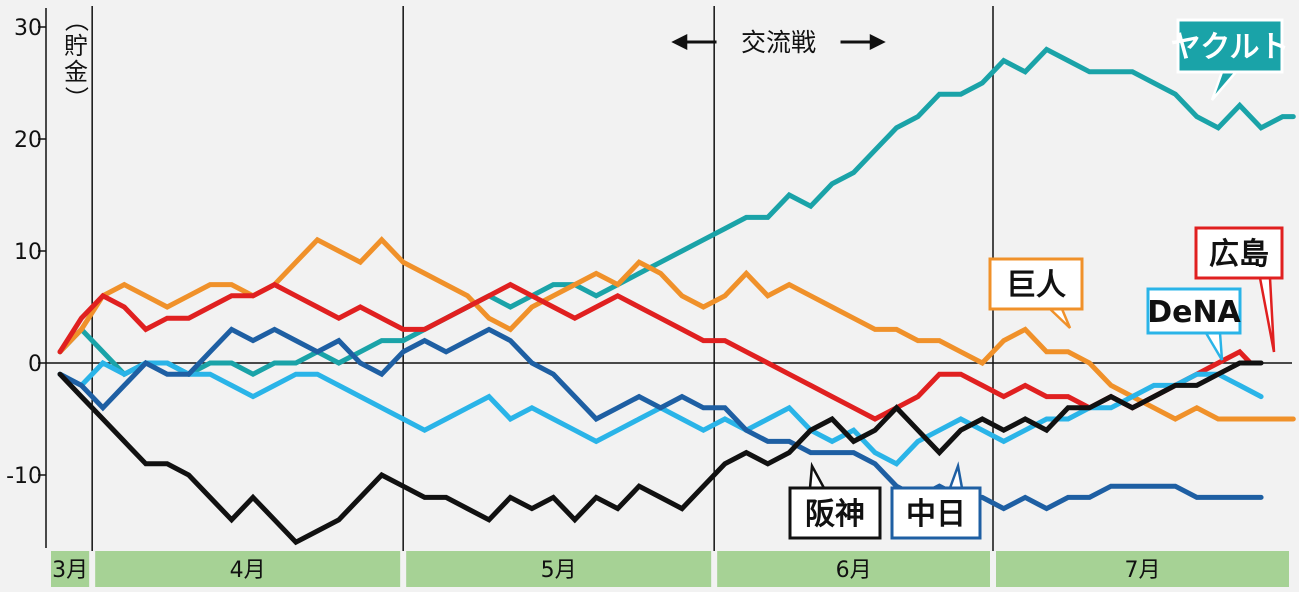 The width and height of the screenshot is (1299, 592). I want to click on y-axis: 30 20 10 0 -10 （貯金）, so click(48, 278).